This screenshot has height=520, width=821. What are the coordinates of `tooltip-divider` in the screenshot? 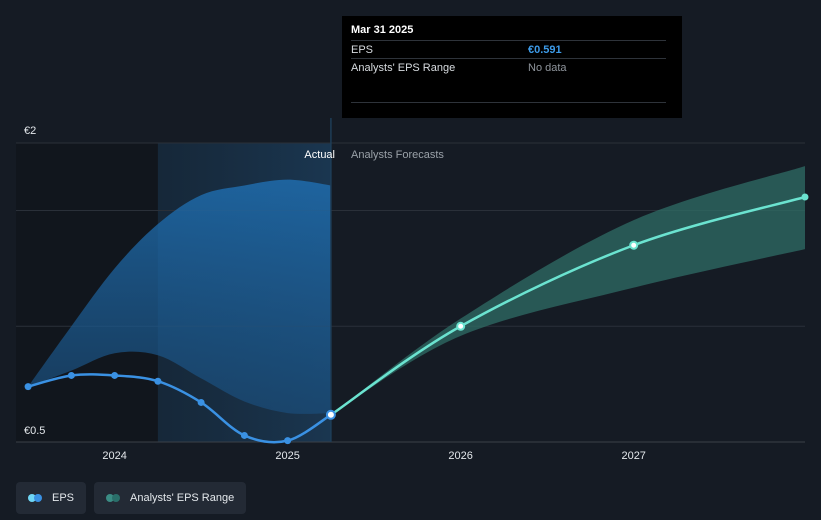 It's located at (508, 102).